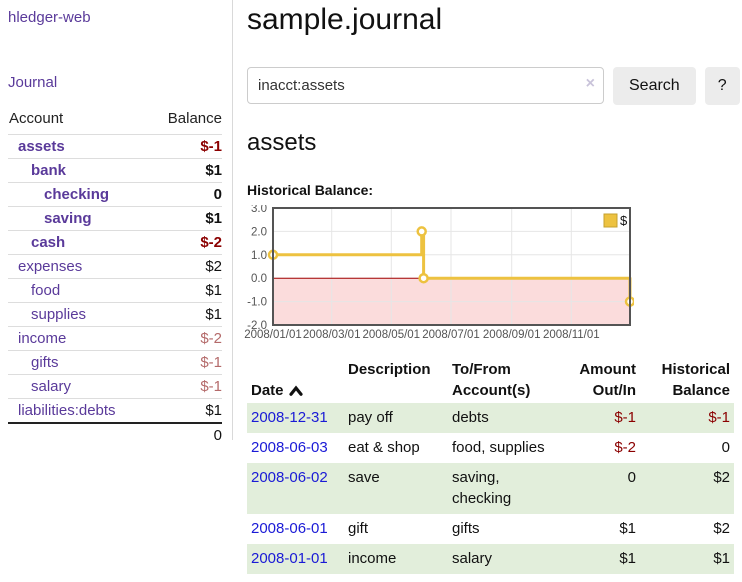 The width and height of the screenshot is (742, 582). I want to click on chart-title: Historical Balance:, so click(310, 190).